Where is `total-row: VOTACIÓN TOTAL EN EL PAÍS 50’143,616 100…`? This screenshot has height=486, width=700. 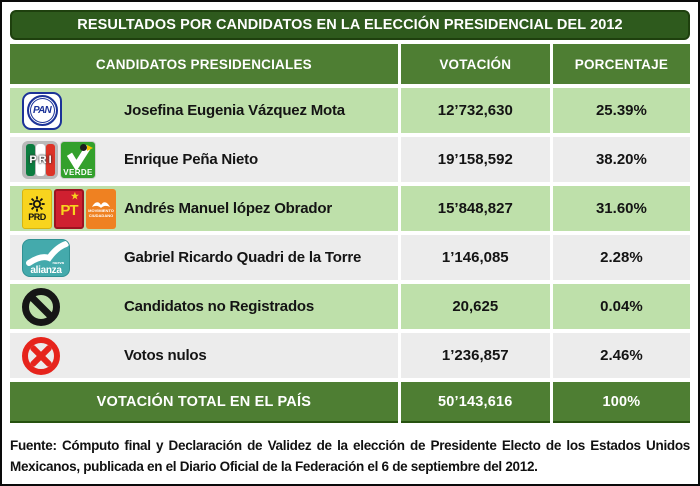 total-row: VOTACIÓN TOTAL EN EL PAÍS 50’143,616 100… is located at coordinates (350, 402).